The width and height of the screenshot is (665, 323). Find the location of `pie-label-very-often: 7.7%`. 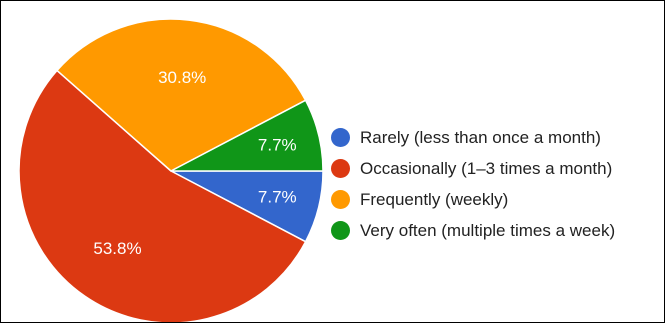

pie-label-very-often: 7.7% is located at coordinates (277, 144).